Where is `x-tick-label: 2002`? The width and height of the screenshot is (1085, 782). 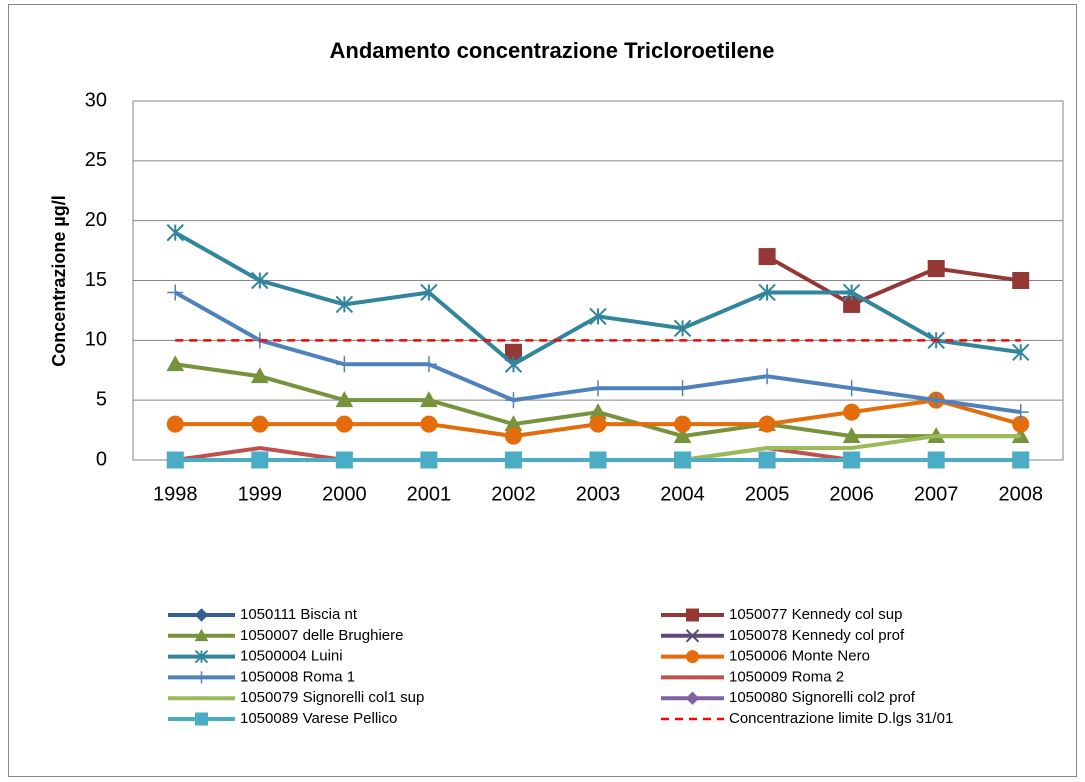 x-tick-label: 2002 is located at coordinates (513, 494).